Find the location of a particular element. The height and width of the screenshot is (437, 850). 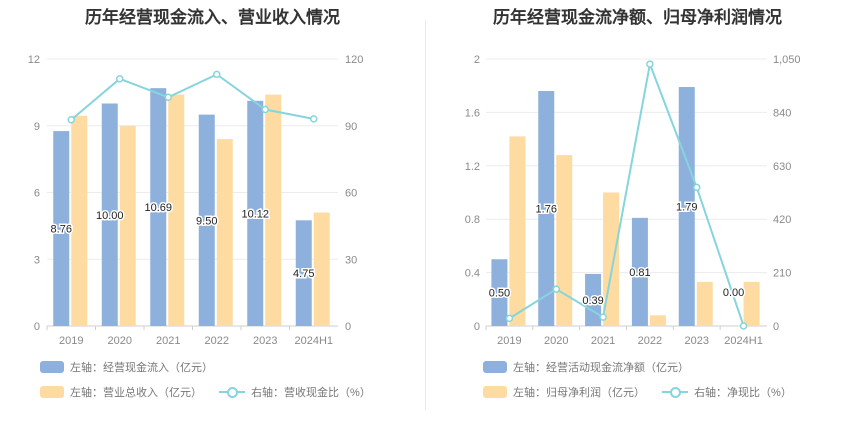

data-label: 9.50 is located at coordinates (206, 221).